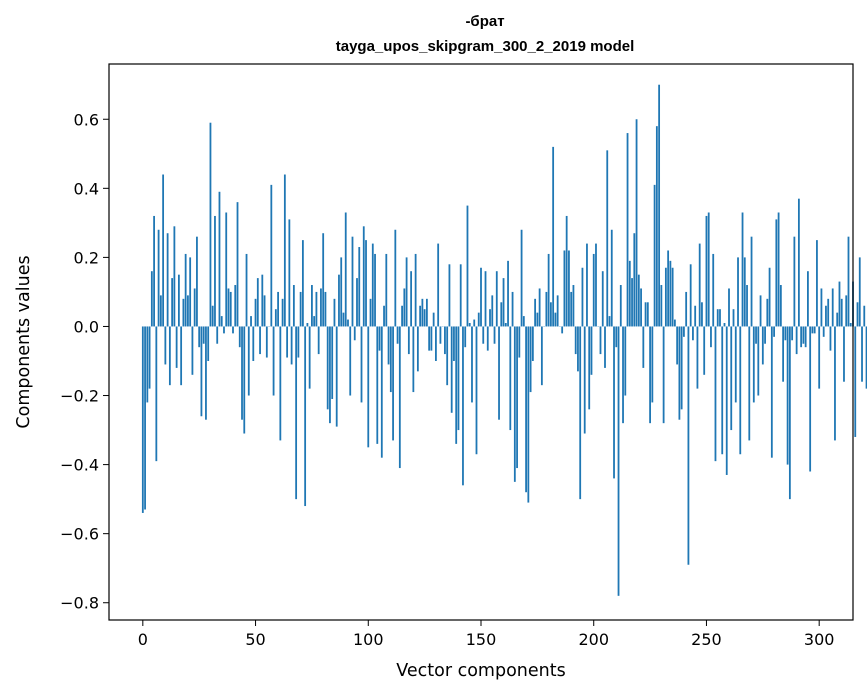 The height and width of the screenshot is (696, 867). I want to click on x-tick-label: 0, so click(143, 639).